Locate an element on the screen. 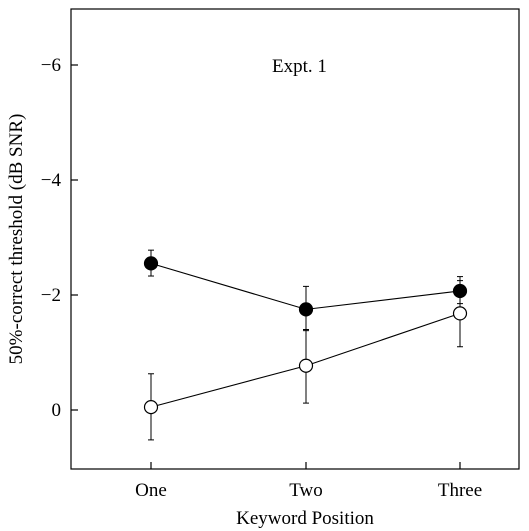  x-axis-ticks: One Two Three is located at coordinates (308, 481).